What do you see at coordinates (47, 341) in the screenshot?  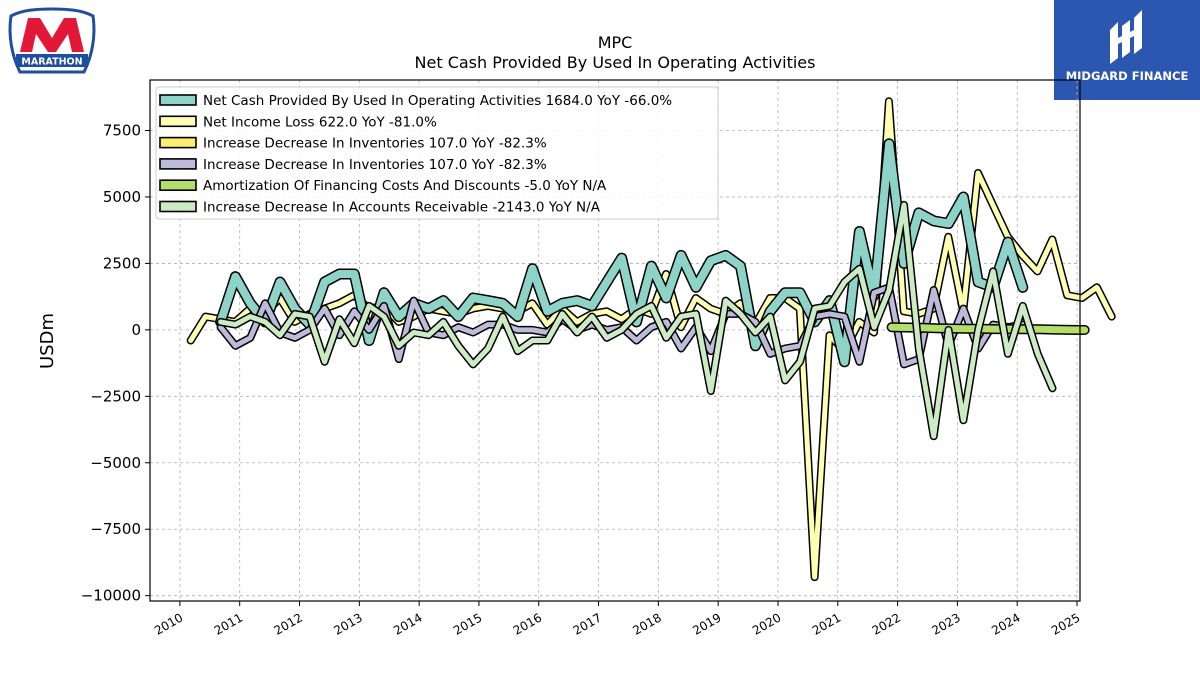 I see `y-axis-label: USDm` at bounding box center [47, 341].